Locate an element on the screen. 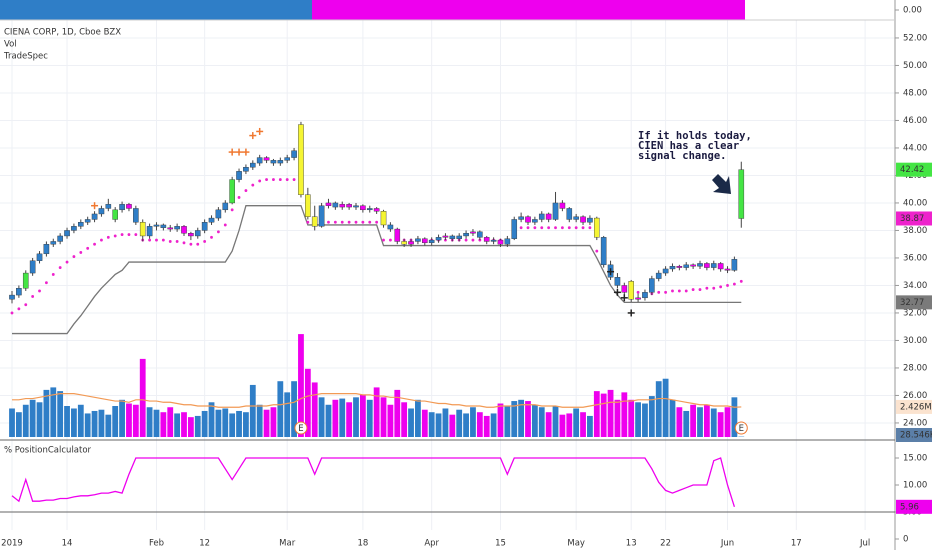  chart-title: CIENA CORP, 1D, Cboe BZX is located at coordinates (62, 33).